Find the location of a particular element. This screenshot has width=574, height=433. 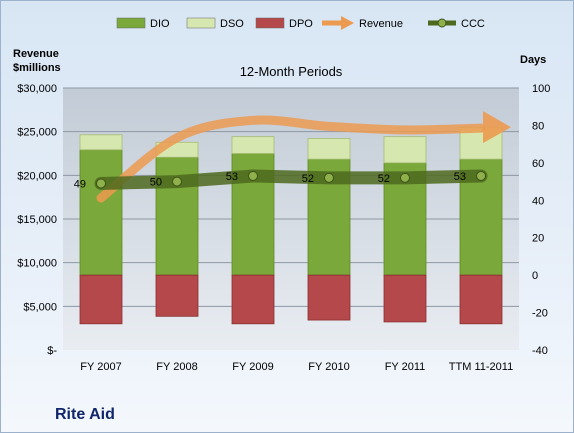

left-tick-label: $10,000 is located at coordinates (37, 264).